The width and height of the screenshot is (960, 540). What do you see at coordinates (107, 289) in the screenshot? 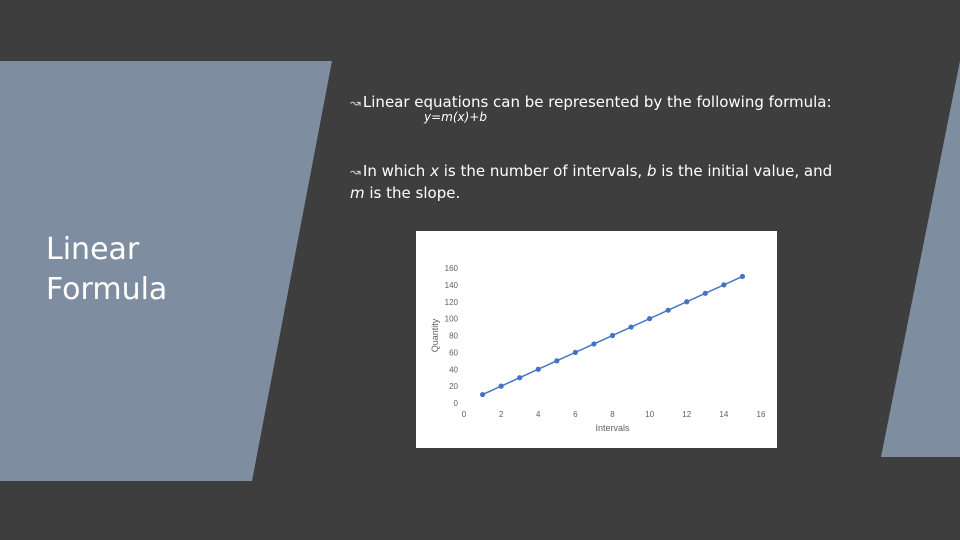
I see `title-line-2: Formula` at bounding box center [107, 289].